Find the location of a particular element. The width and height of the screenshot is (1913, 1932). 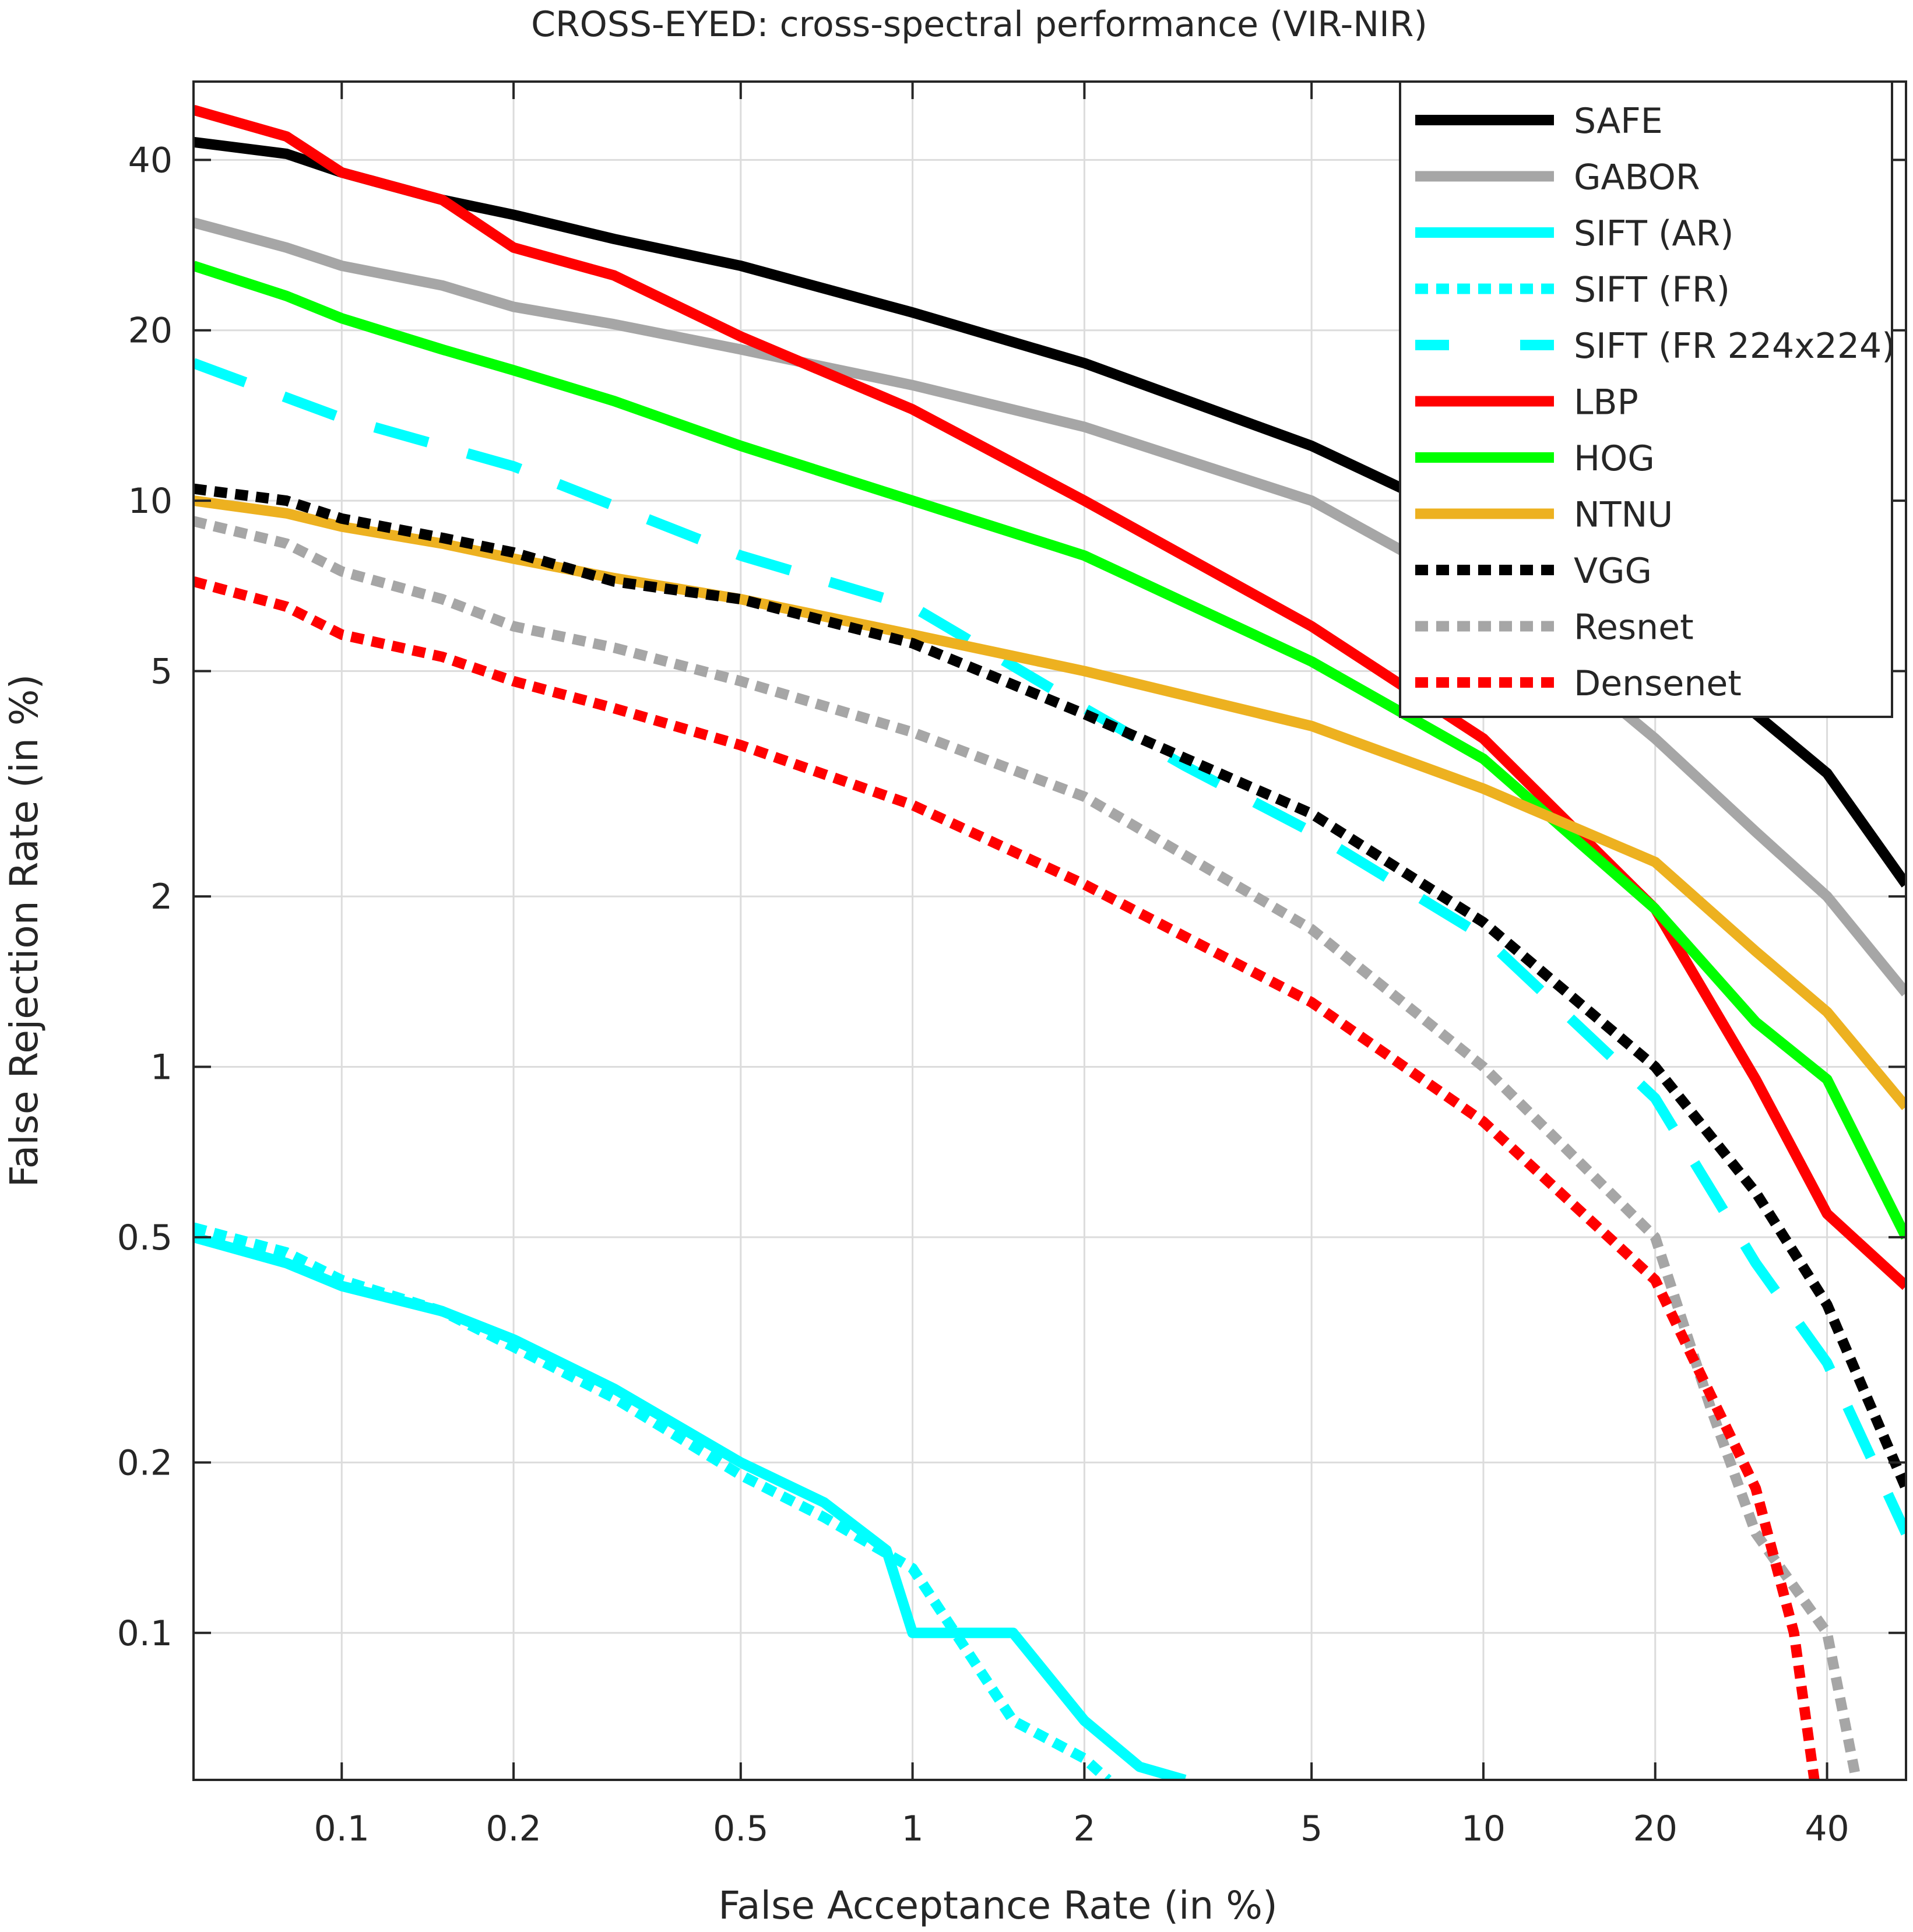

x-tick-label: 20 is located at coordinates (1655, 1829).